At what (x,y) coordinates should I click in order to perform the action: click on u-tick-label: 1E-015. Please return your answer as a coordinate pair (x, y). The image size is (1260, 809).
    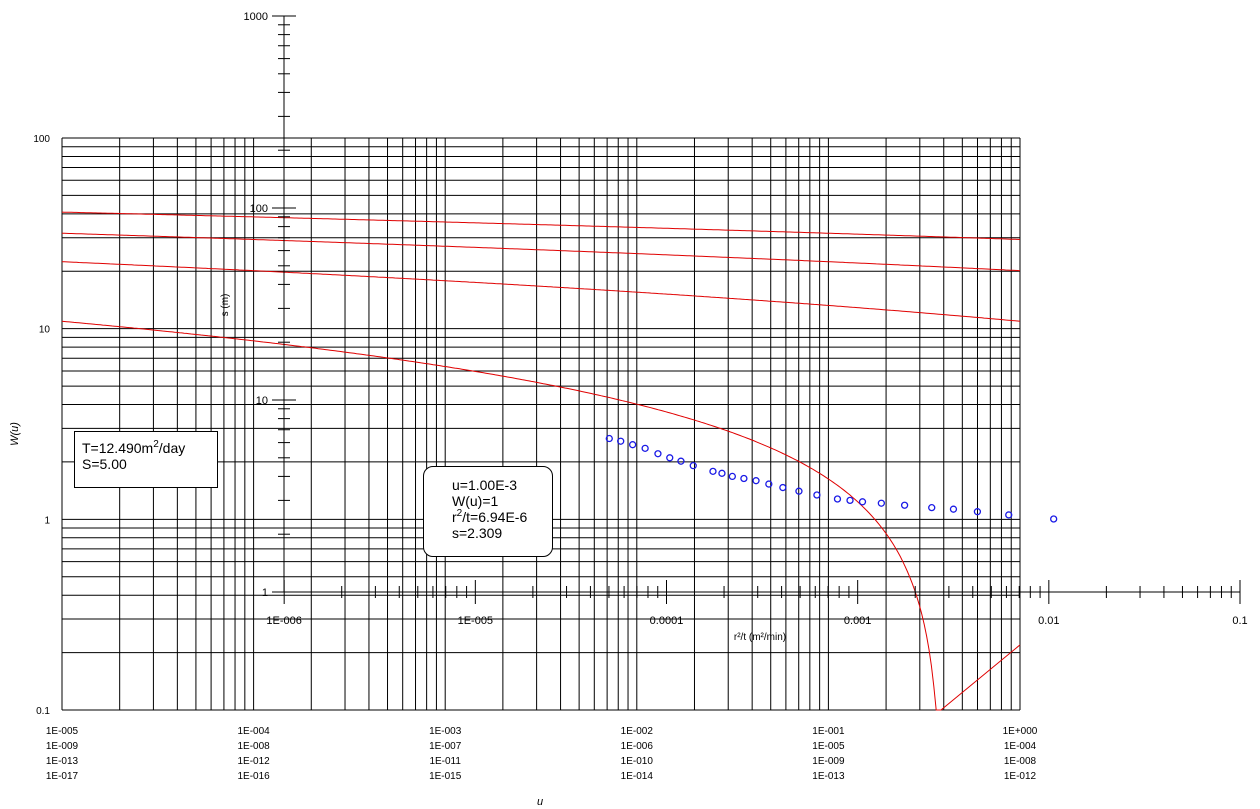
    Looking at the image, I should click on (445, 776).